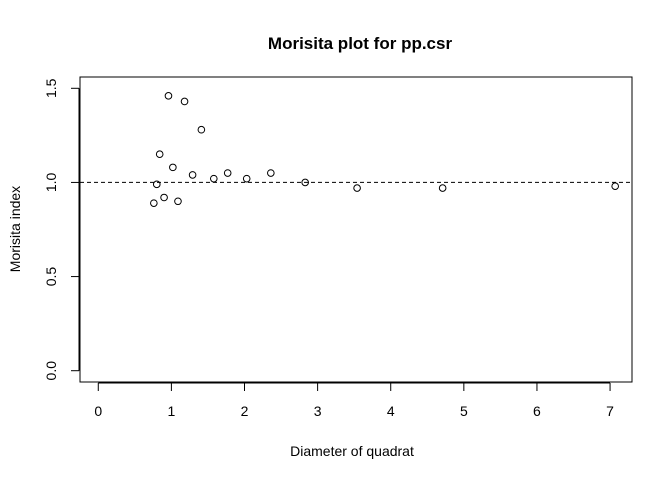 The height and width of the screenshot is (480, 672). I want to click on x-tick-label: 4, so click(391, 411).